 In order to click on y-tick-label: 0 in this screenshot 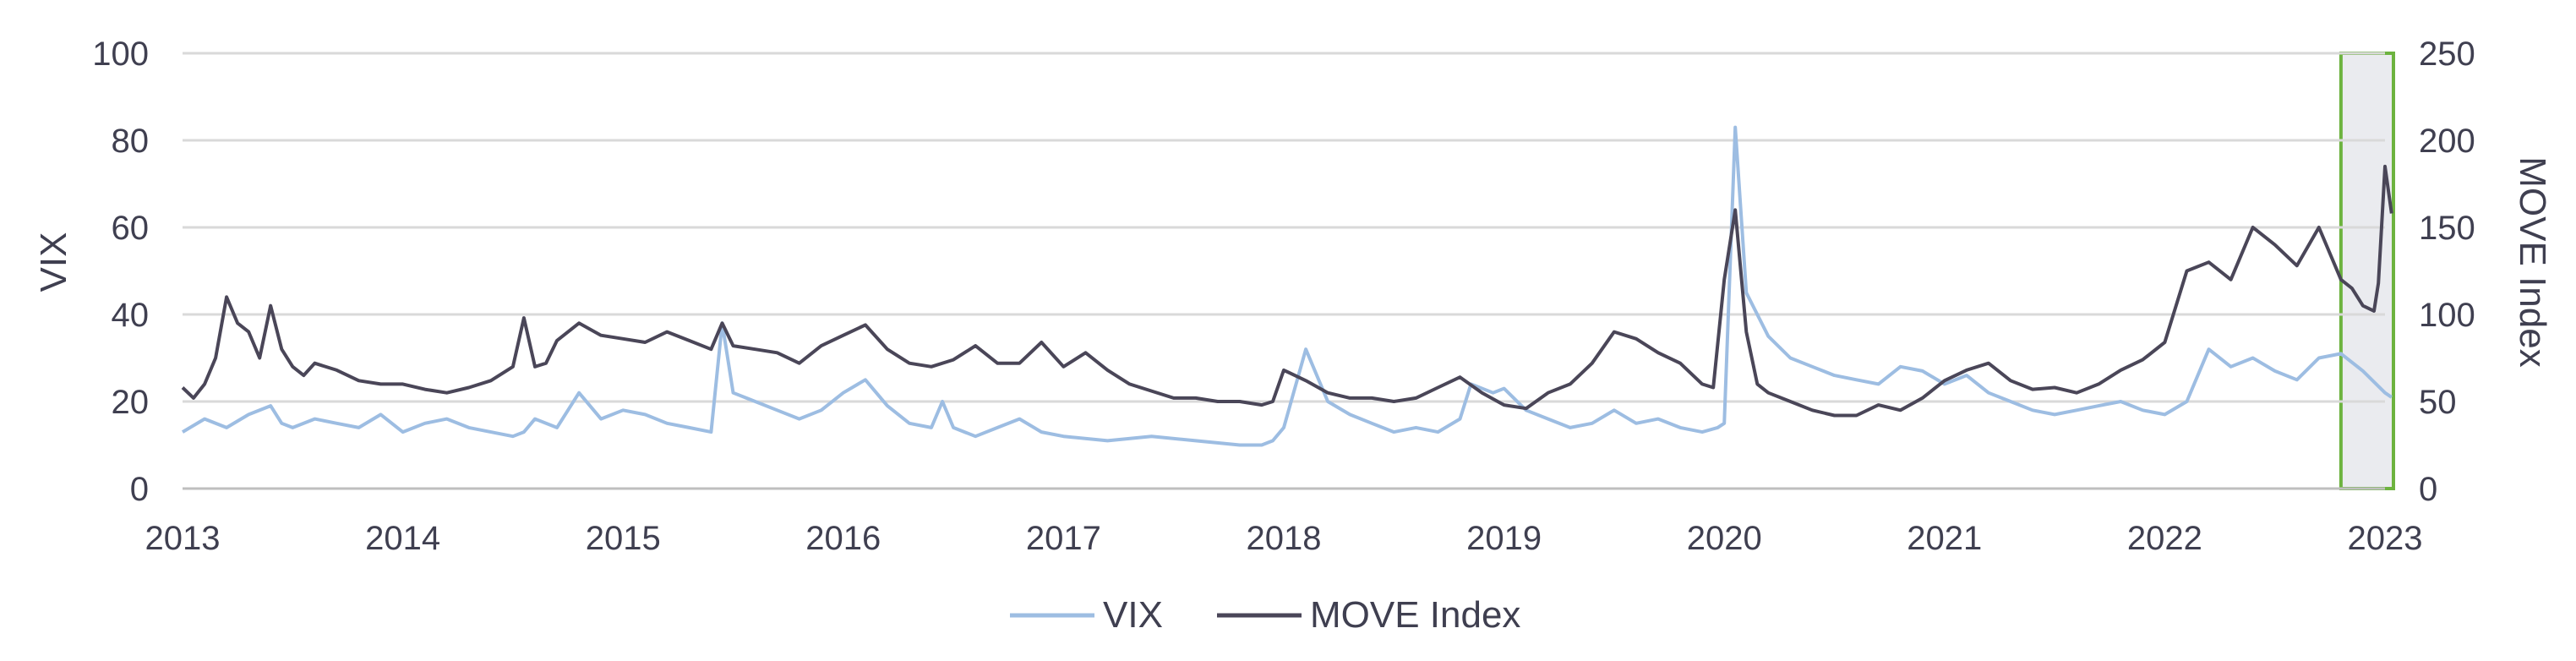, I will do `click(139, 489)`.